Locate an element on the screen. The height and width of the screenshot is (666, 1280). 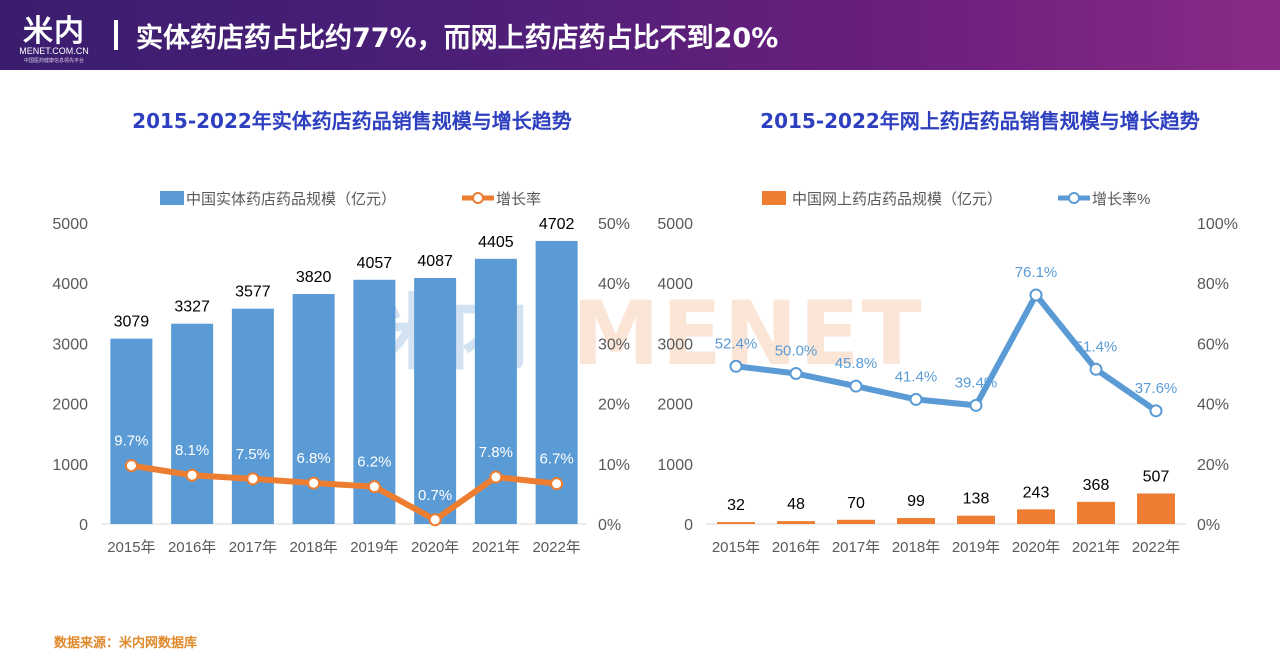
chart-1-y2-tick-label: 40% is located at coordinates (614, 284).